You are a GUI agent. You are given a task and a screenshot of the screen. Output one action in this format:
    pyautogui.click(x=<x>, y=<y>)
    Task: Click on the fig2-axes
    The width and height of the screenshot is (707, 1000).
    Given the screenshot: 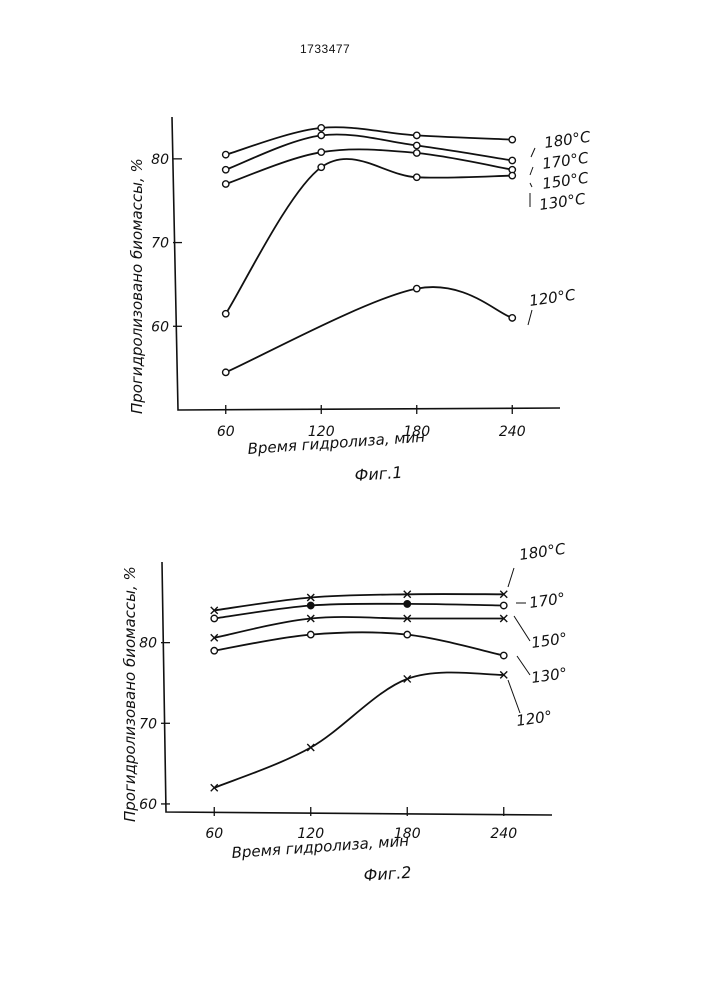 What is the action you would take?
    pyautogui.click(x=357, y=688)
    